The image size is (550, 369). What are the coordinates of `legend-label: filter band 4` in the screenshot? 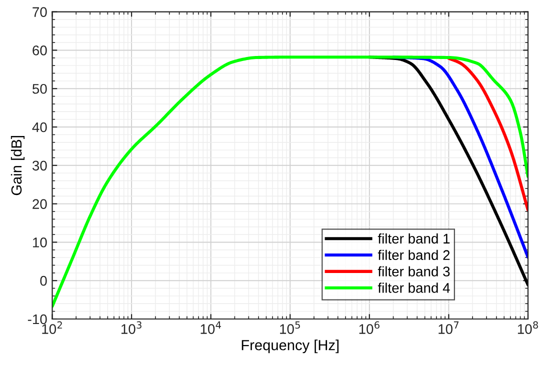 It's located at (414, 287).